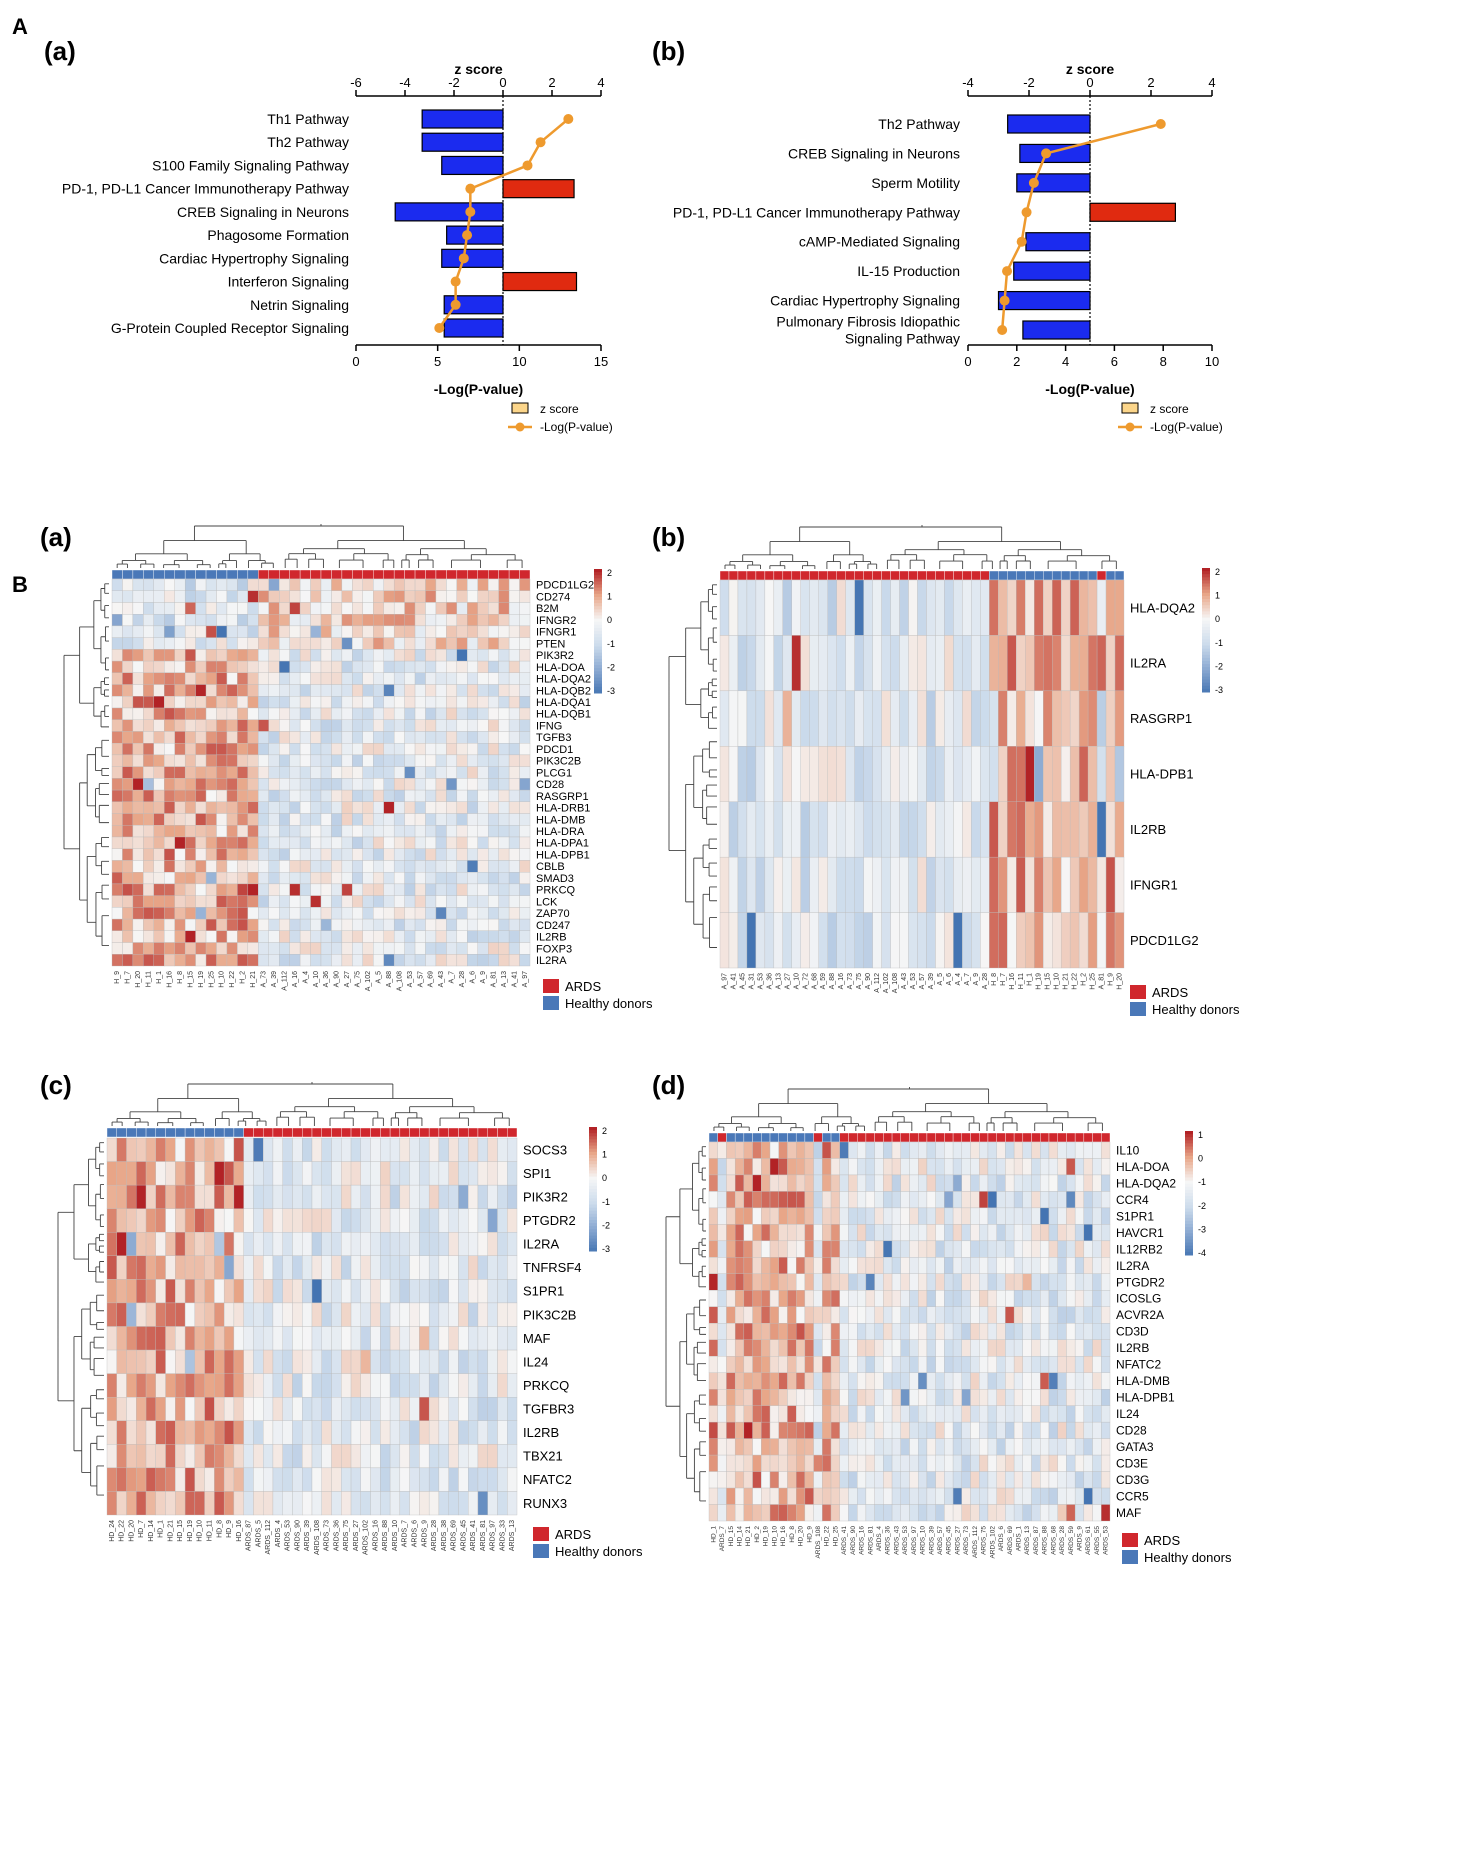 This screenshot has width=1467, height=1850. Describe the element at coordinates (149, 979) in the screenshot. I see `column-label: H_11` at that location.